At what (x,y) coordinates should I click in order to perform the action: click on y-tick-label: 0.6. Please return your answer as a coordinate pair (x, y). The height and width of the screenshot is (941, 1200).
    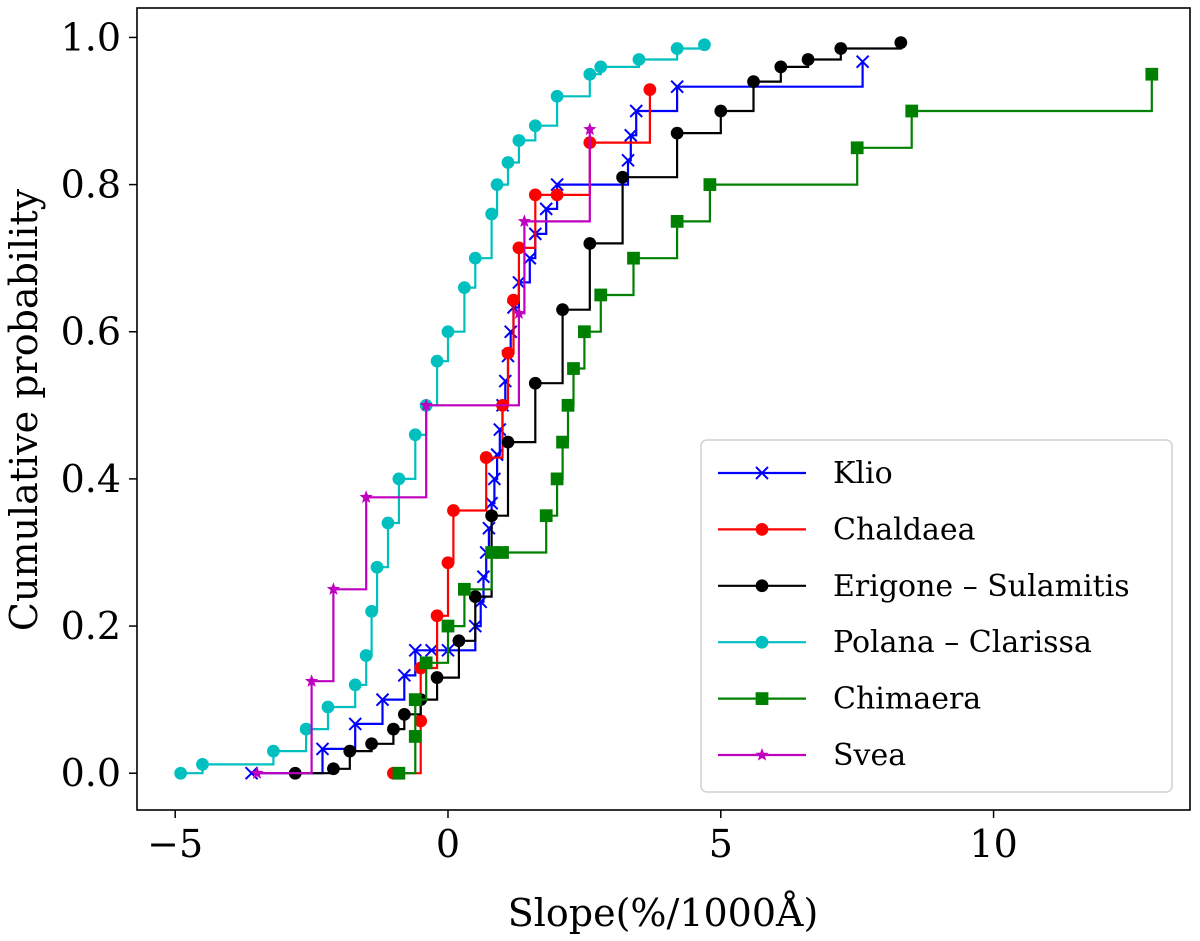
    Looking at the image, I should click on (91, 332).